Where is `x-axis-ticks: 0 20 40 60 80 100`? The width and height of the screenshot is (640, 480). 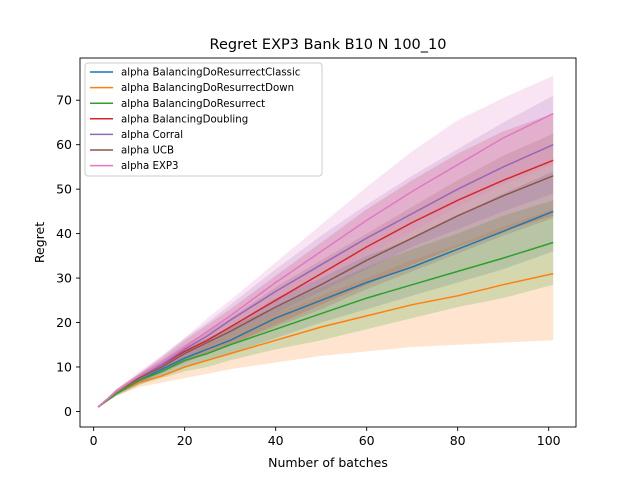
x-axis-ticks: 0 20 40 60 80 100 is located at coordinates (325, 437).